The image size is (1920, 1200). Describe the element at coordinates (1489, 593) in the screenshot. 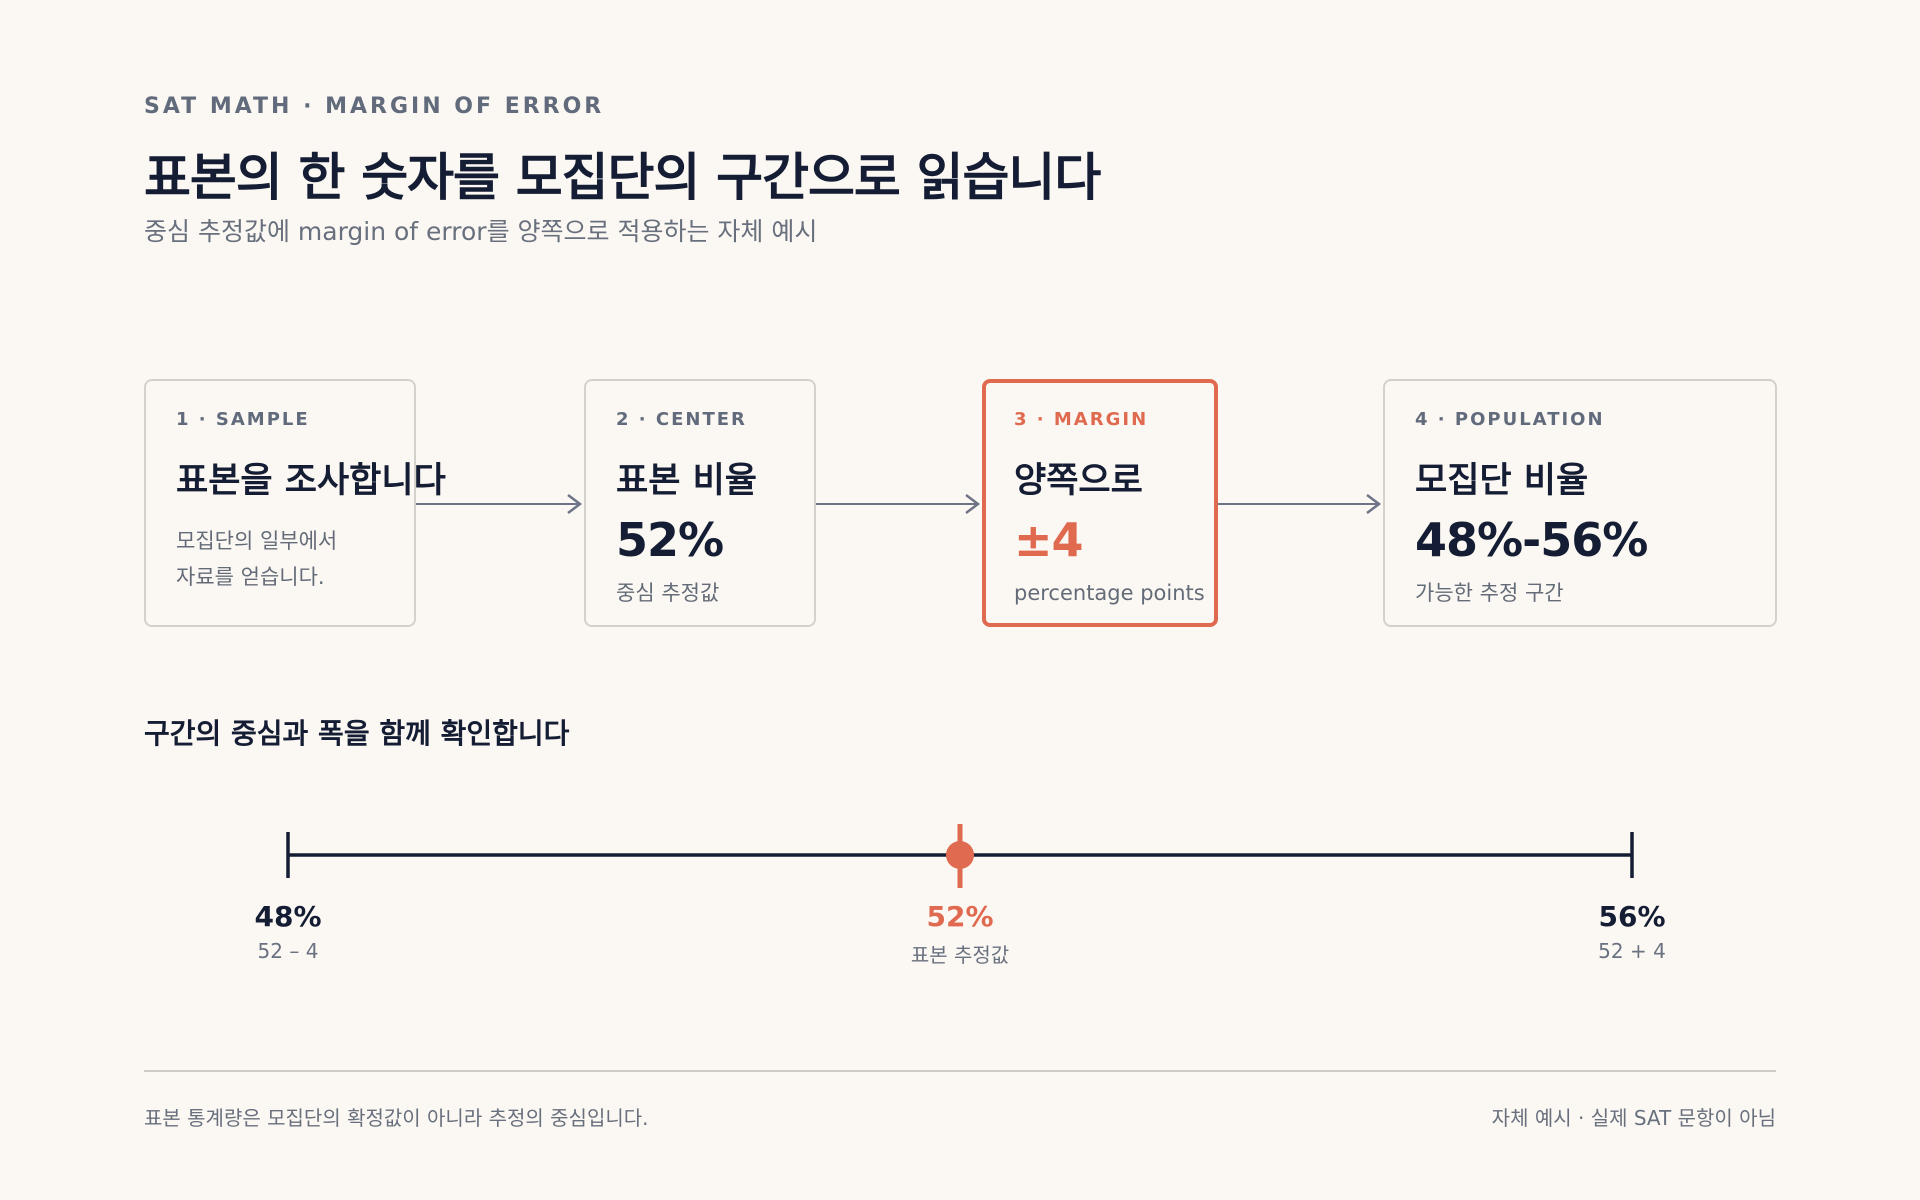

I see `step-description: 가능한 추정 구간` at that location.